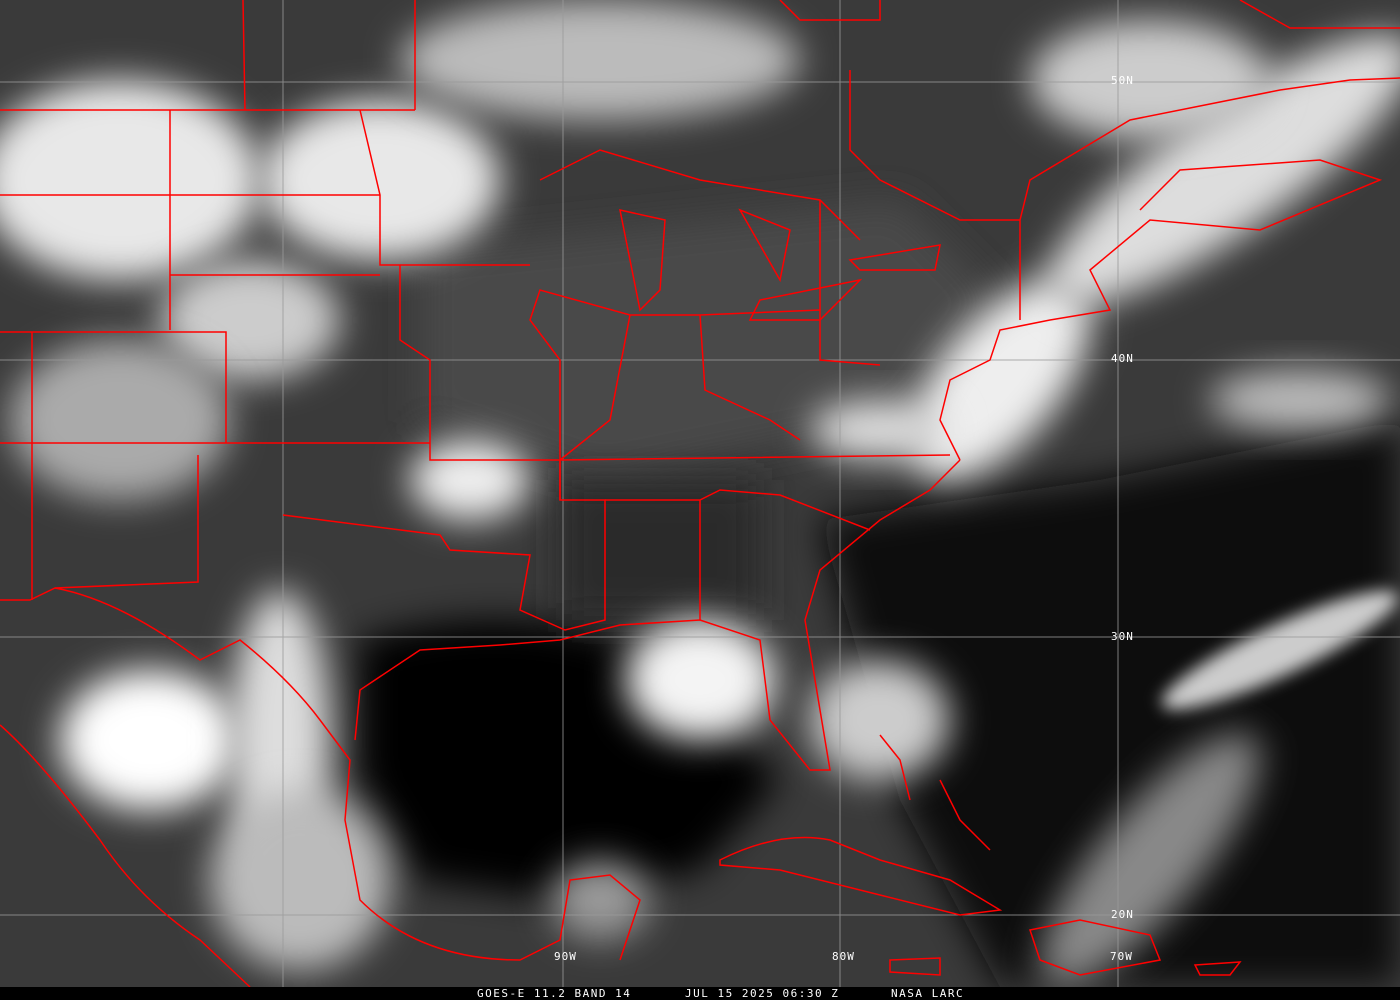  Describe the element at coordinates (928, 993) in the screenshot. I see `caption-source: NASA LARC` at that location.